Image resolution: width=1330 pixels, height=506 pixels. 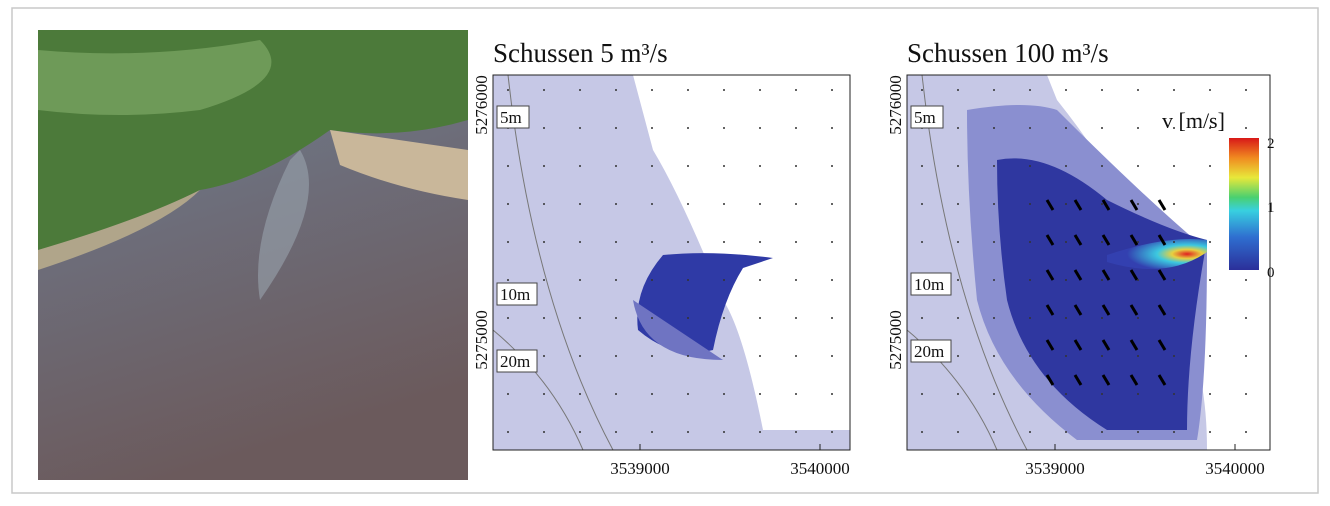 I want to click on depth-label: 5m, so click(x=511, y=117).